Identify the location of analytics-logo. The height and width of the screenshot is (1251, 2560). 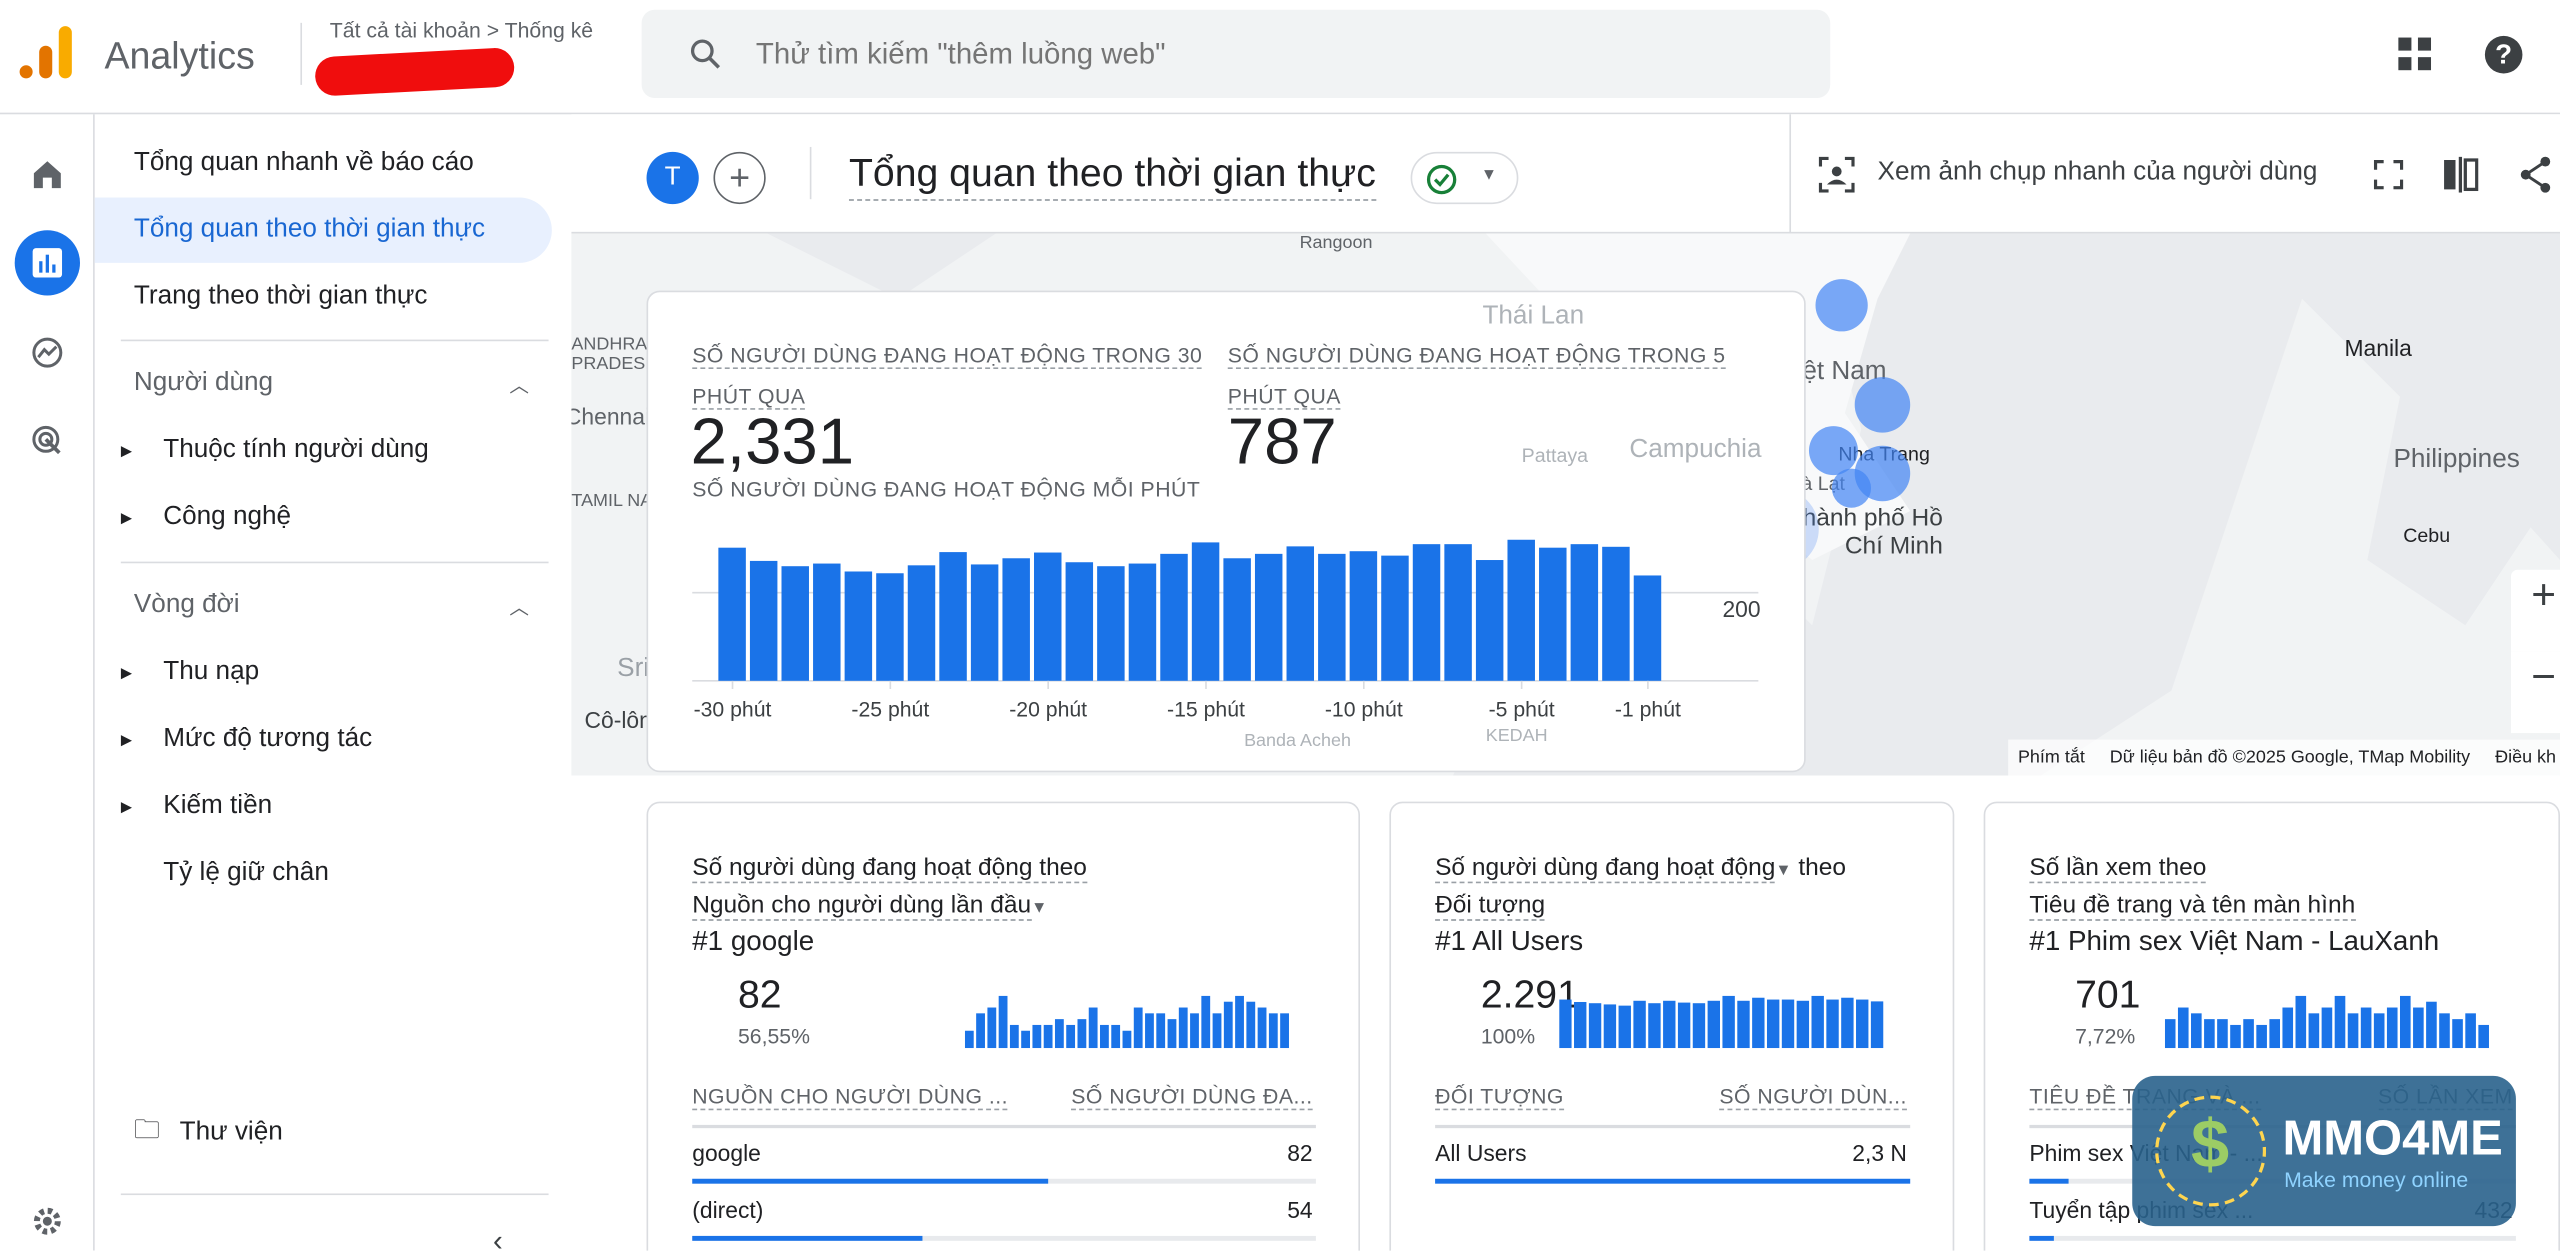
(45, 54).